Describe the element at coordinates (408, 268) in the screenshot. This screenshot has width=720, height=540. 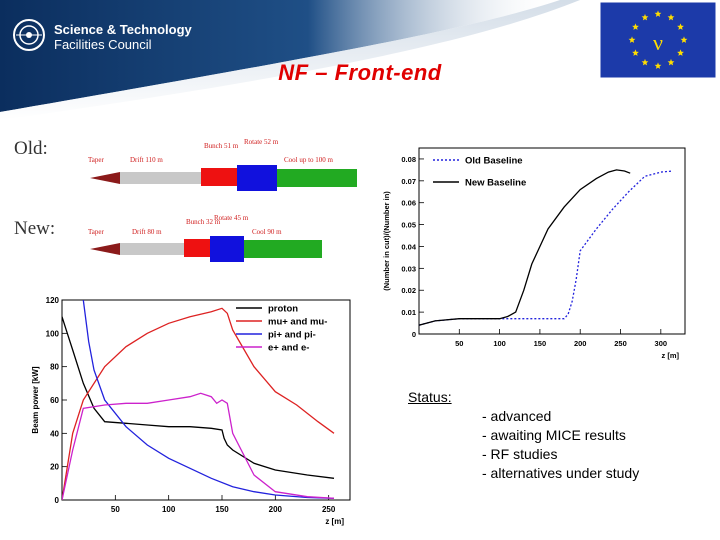
I see `y-tick-label: 0.03` at that location.